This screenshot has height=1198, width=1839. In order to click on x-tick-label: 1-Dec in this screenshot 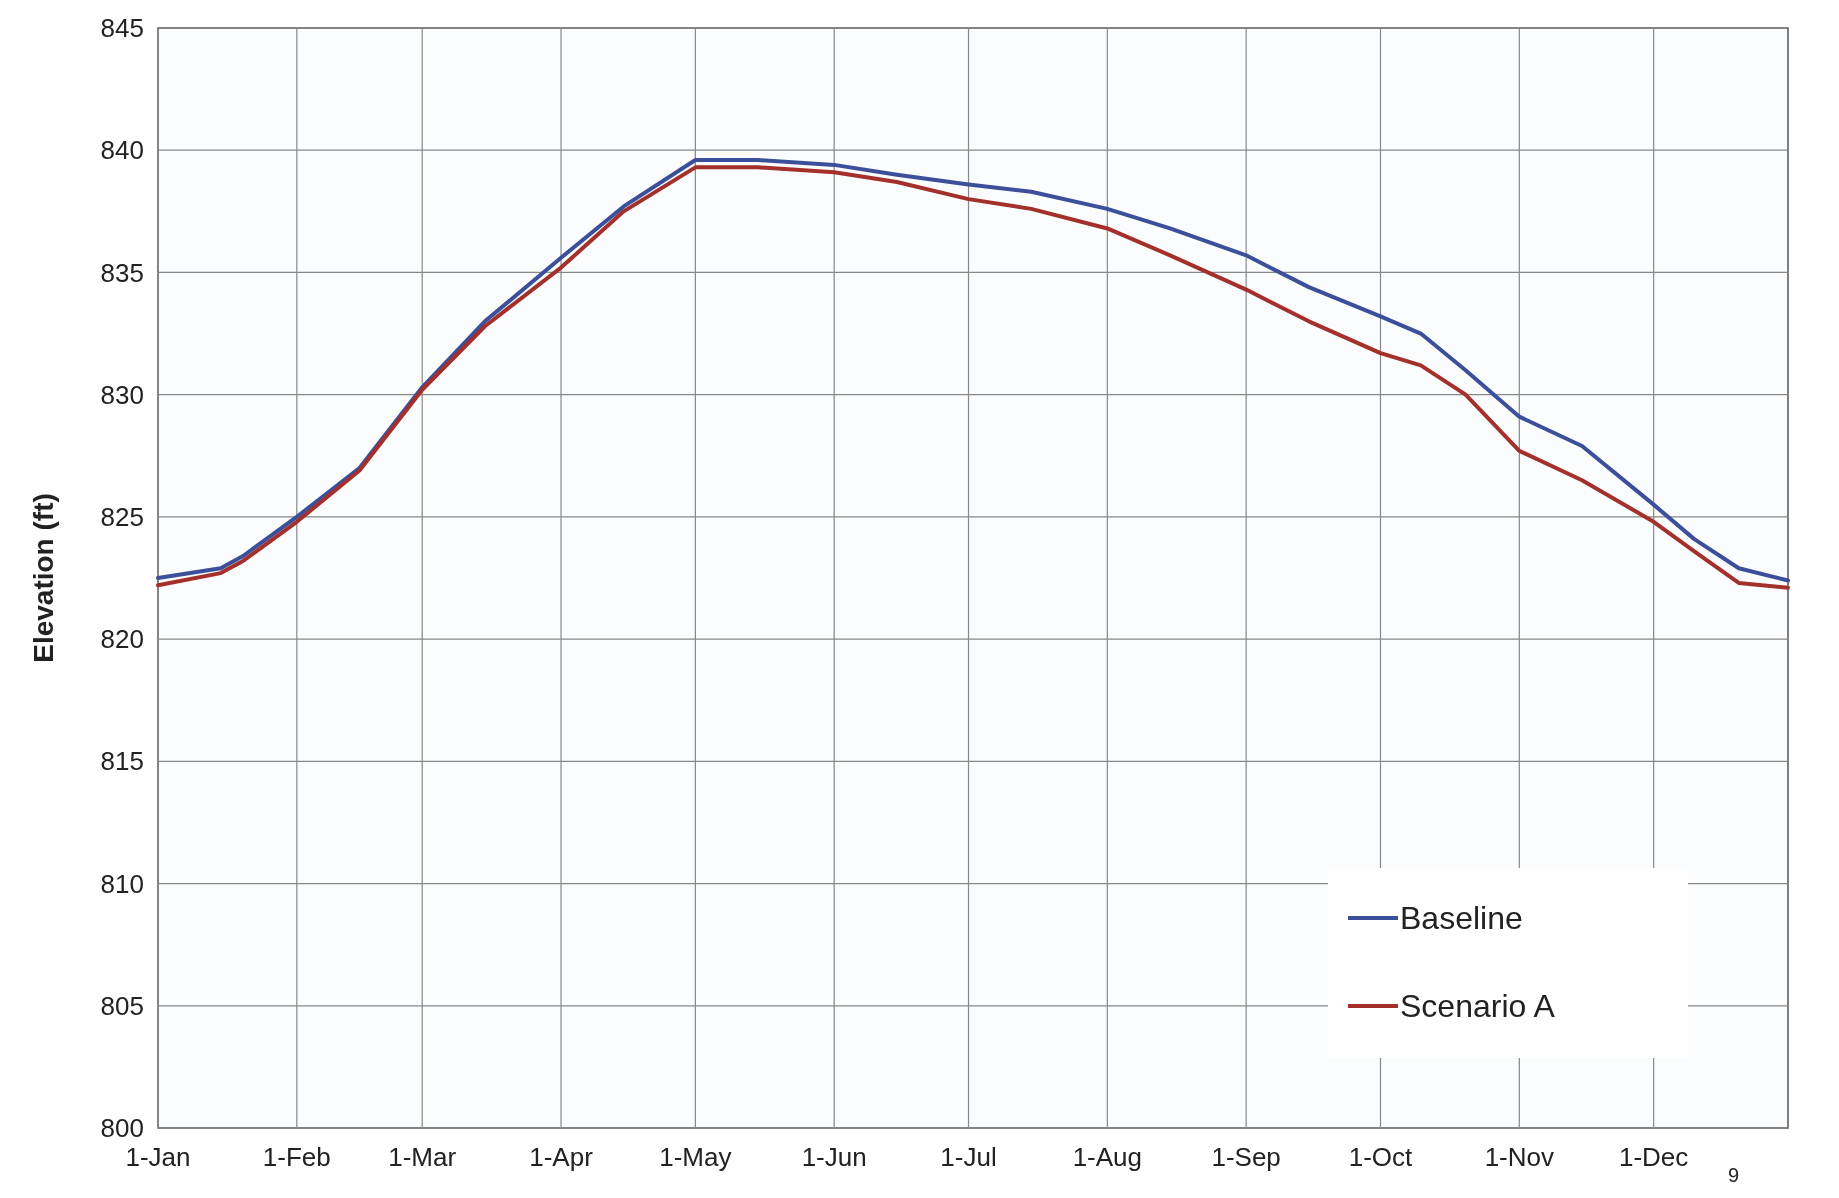, I will do `click(1653, 1157)`.